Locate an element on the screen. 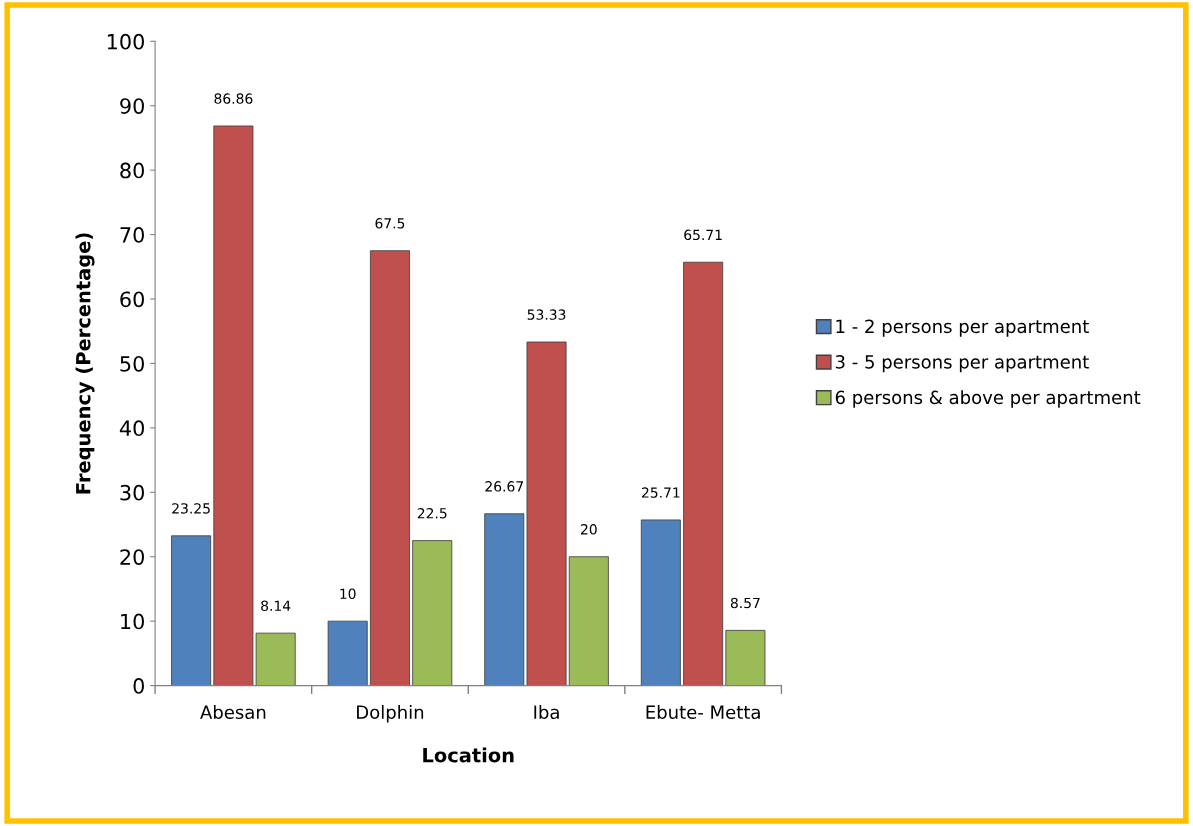 This screenshot has width=1193, height=826. y-tick-label: 30 is located at coordinates (132, 492).